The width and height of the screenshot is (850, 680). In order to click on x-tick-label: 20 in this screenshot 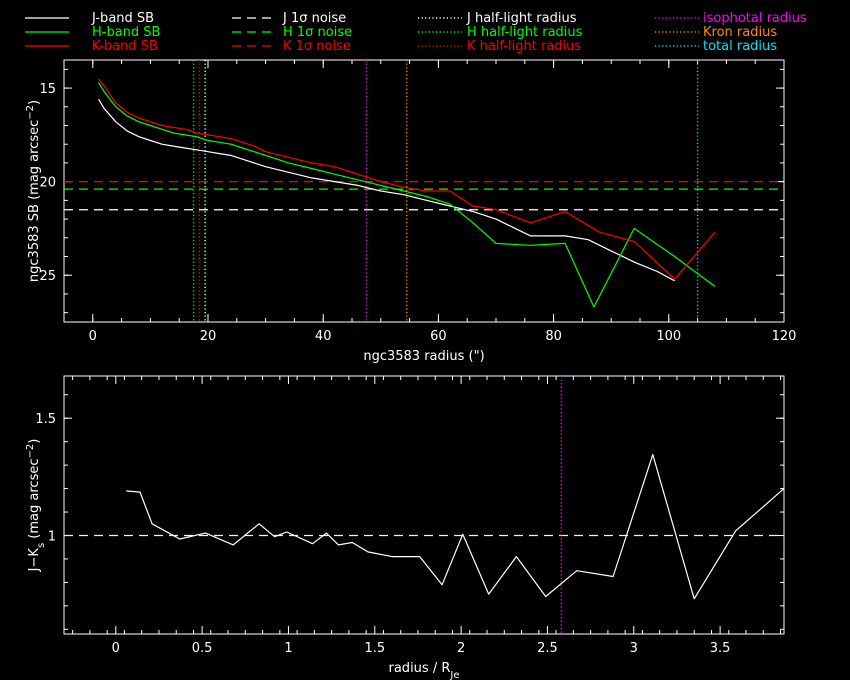, I will do `click(208, 336)`.